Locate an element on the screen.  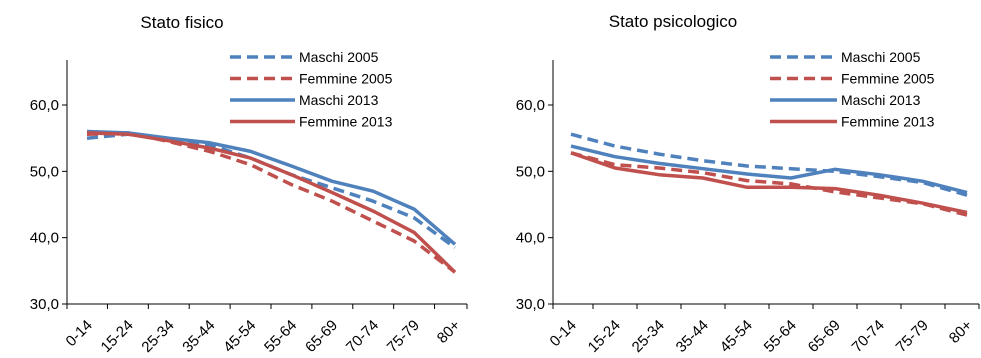
series-line-femmine-2005 is located at coordinates (769, 184).